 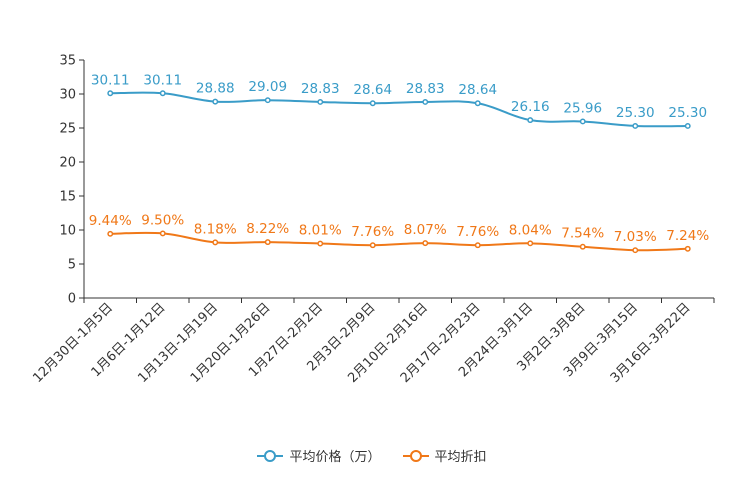 What do you see at coordinates (530, 107) in the screenshot?
I see `data-label: 26.16` at bounding box center [530, 107].